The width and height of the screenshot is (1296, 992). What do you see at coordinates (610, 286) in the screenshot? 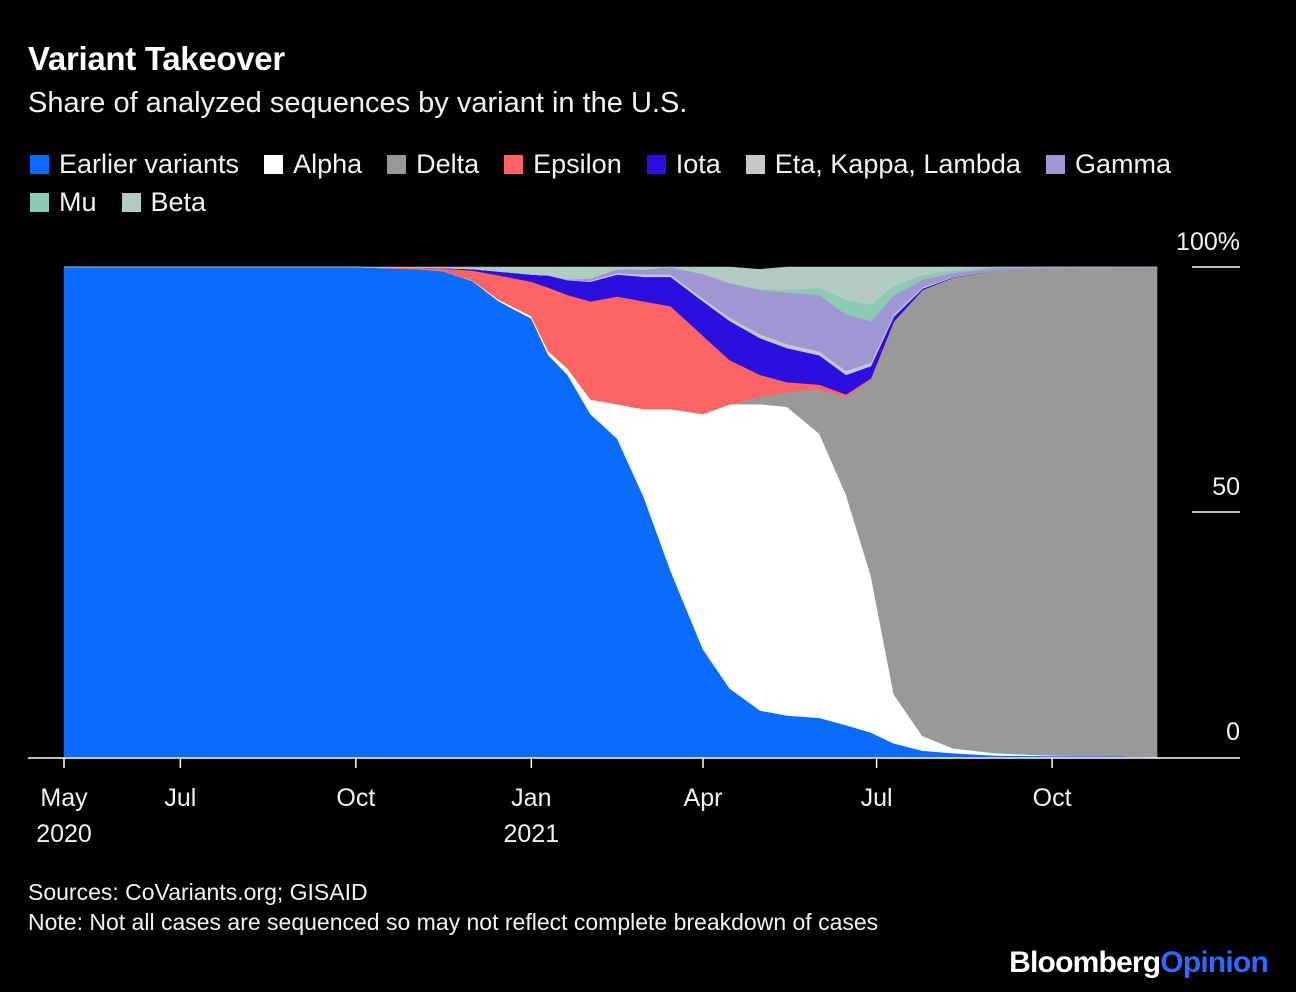
I see `area-beta` at bounding box center [610, 286].